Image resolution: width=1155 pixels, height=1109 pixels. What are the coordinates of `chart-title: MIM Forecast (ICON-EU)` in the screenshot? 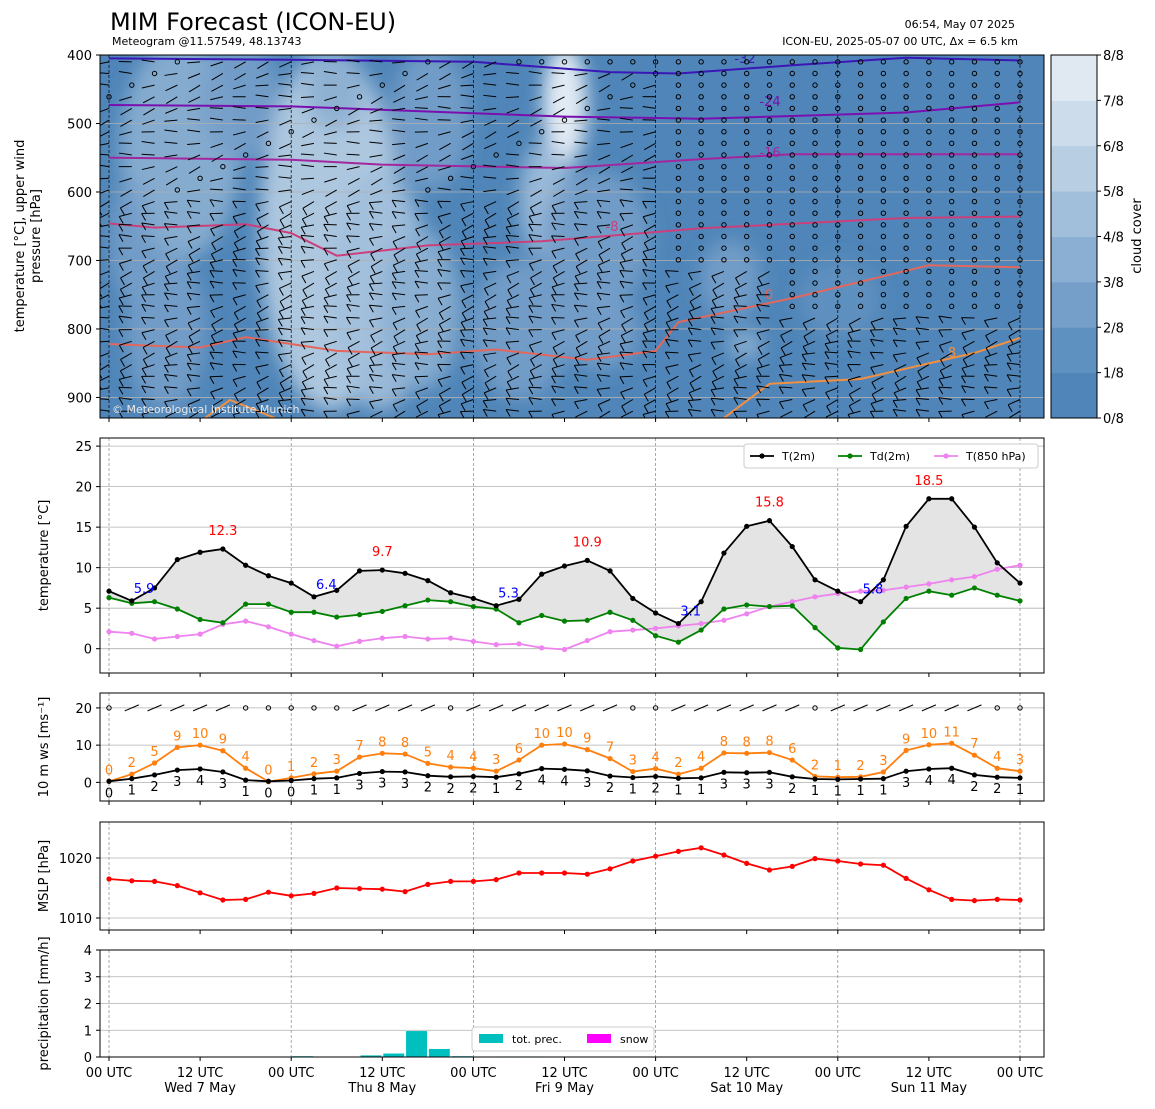 It's located at (253, 22).